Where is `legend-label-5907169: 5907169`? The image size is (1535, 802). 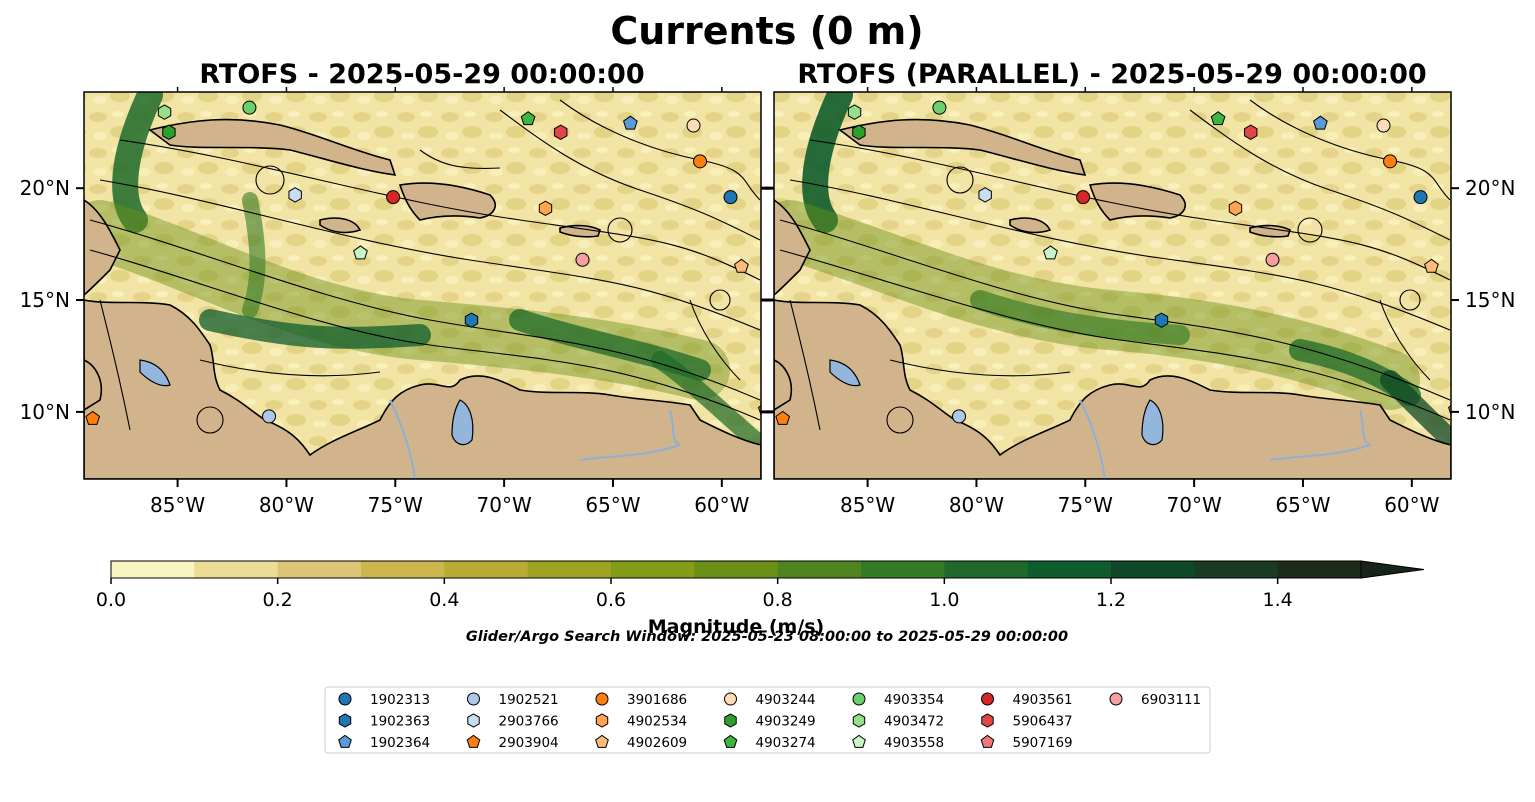 legend-label-5907169: 5907169 is located at coordinates (1043, 743).